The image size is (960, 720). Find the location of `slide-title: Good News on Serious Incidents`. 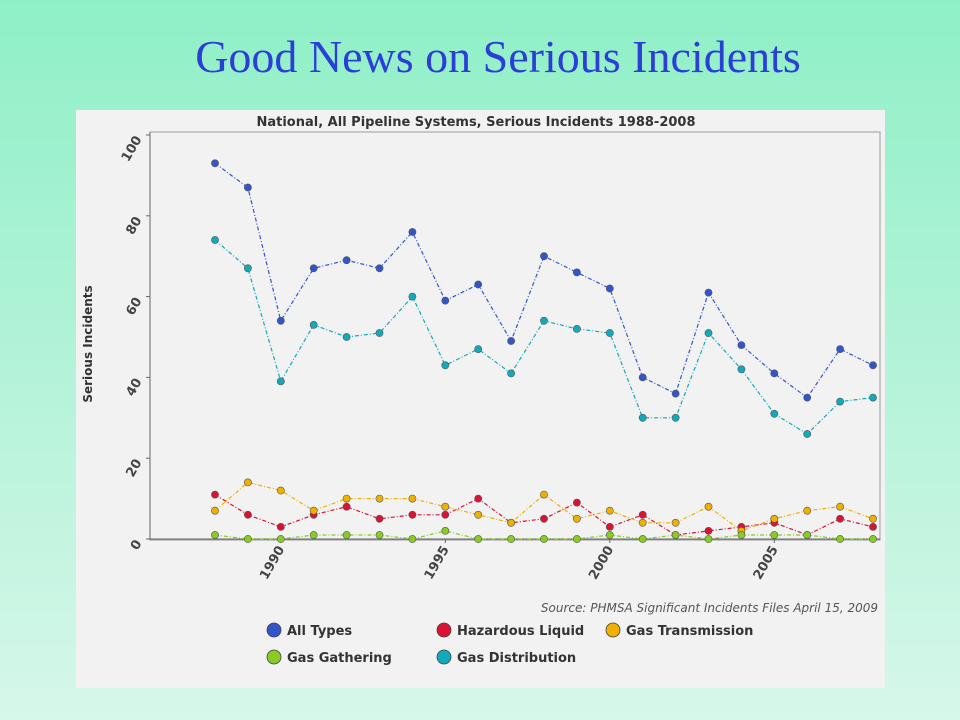

slide-title: Good News on Serious Incidents is located at coordinates (498, 56).